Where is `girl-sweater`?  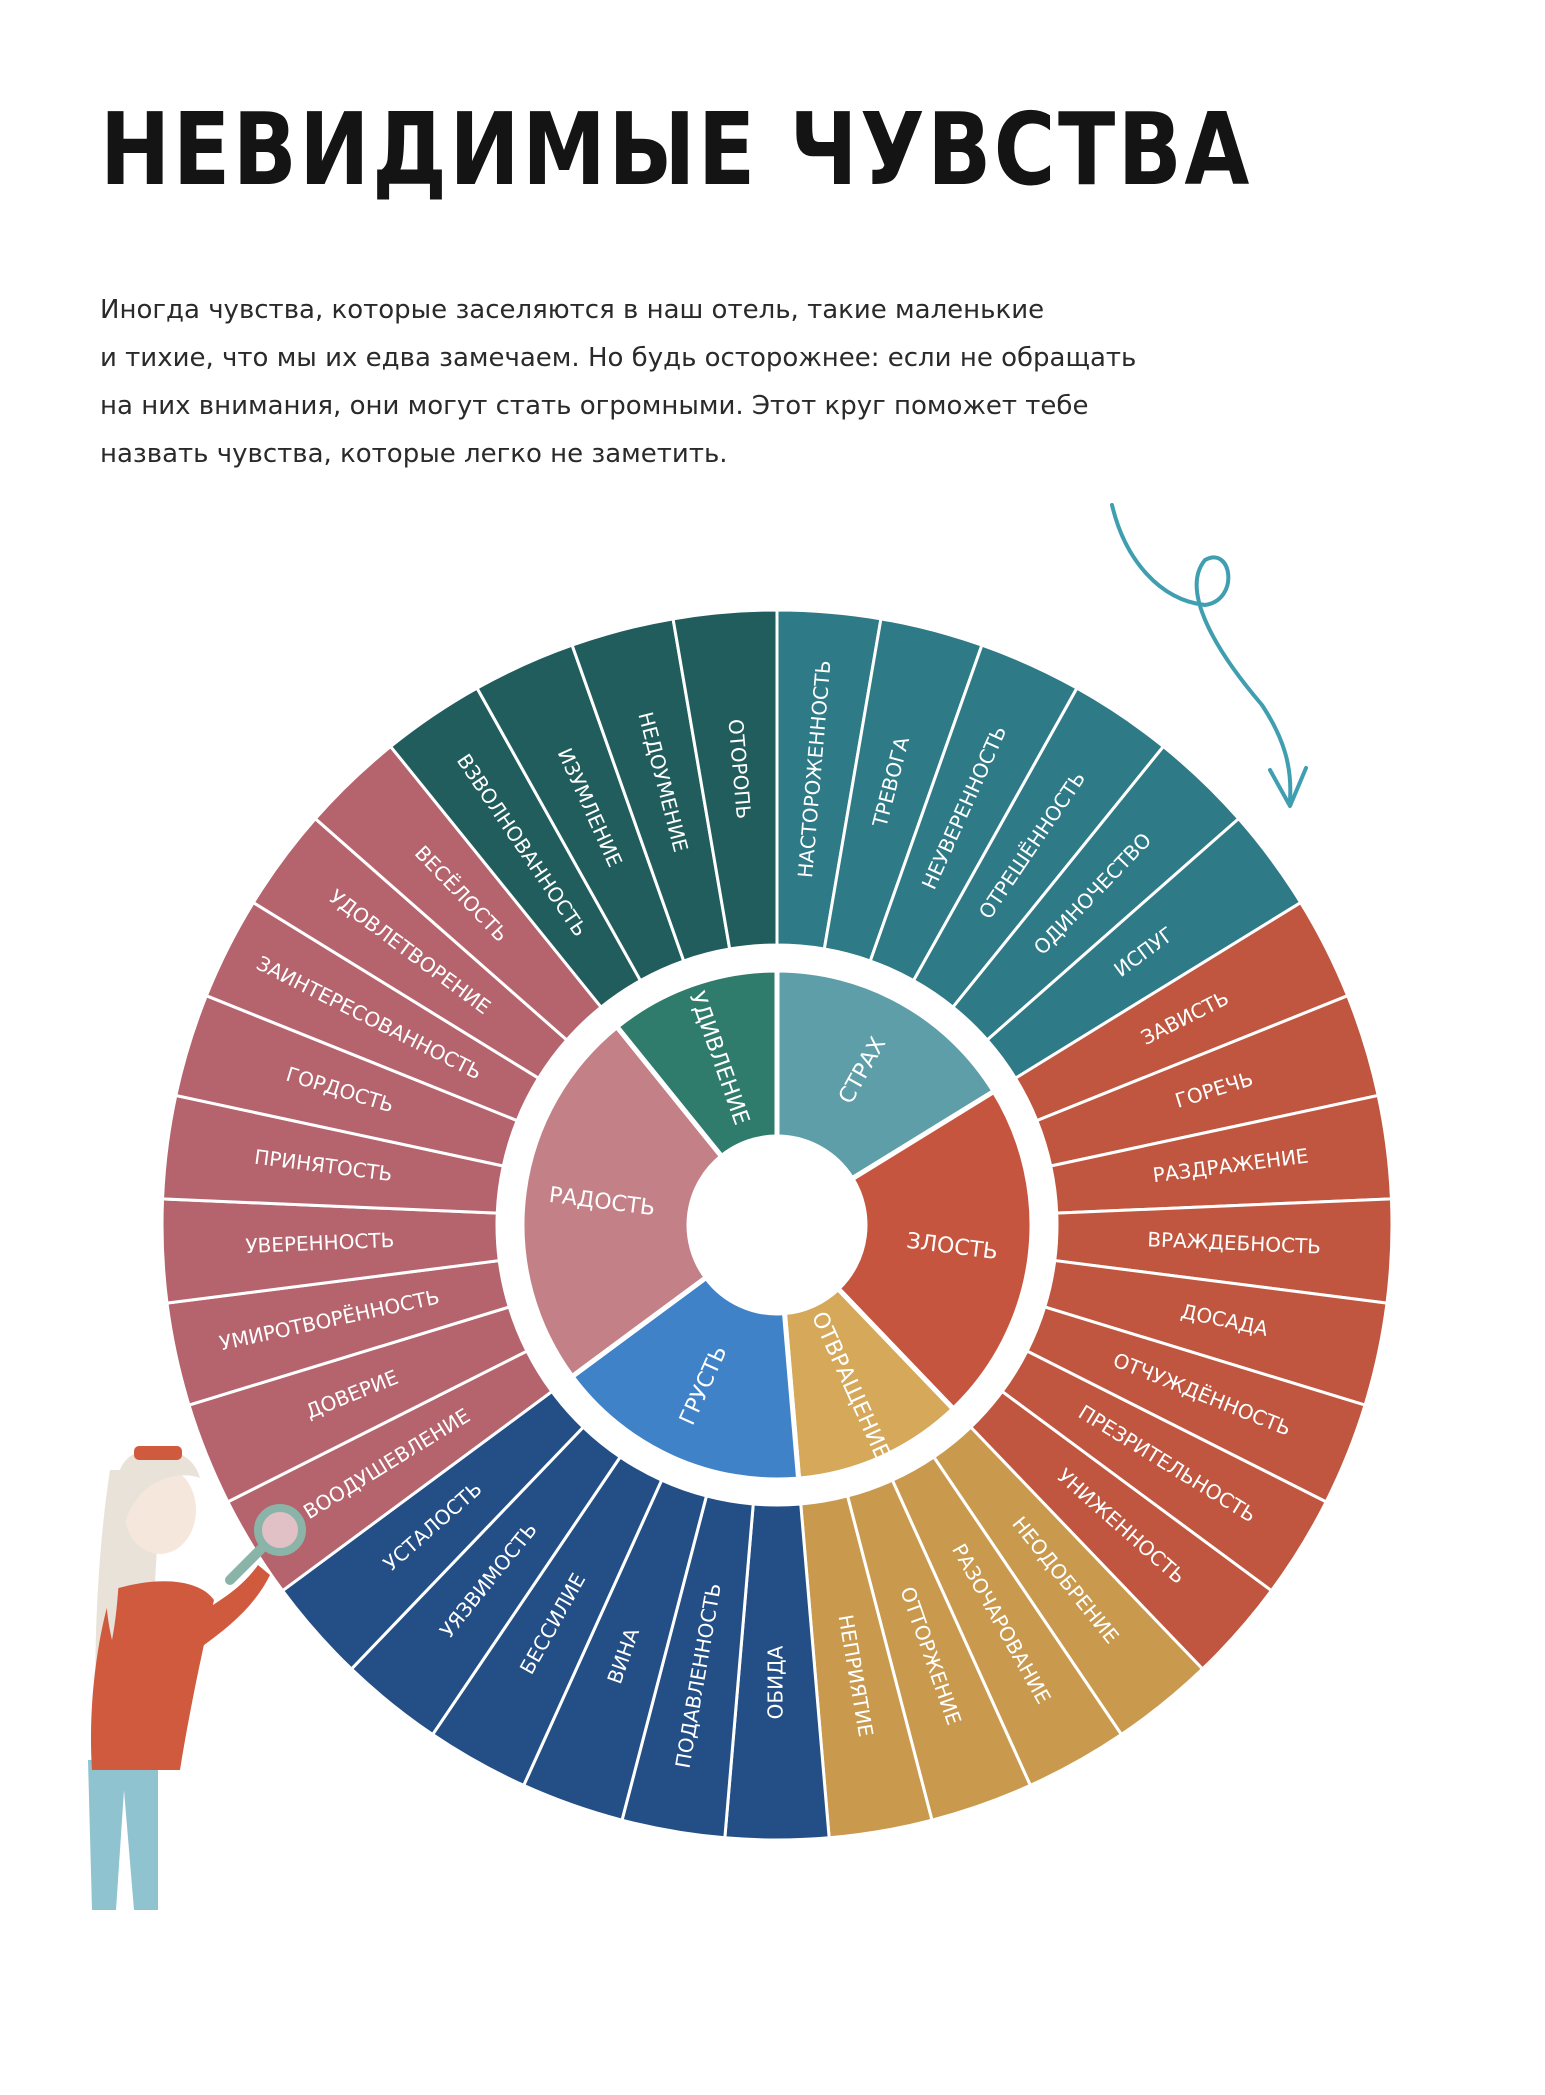
girl-sweater is located at coordinates (152, 1675).